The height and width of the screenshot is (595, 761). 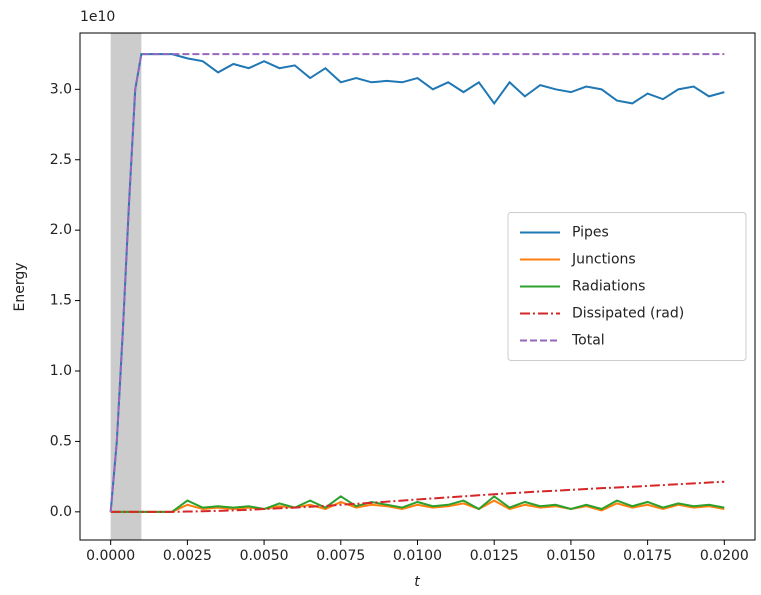 What do you see at coordinates (417, 556) in the screenshot?
I see `x-tick-label: 0.0100` at bounding box center [417, 556].